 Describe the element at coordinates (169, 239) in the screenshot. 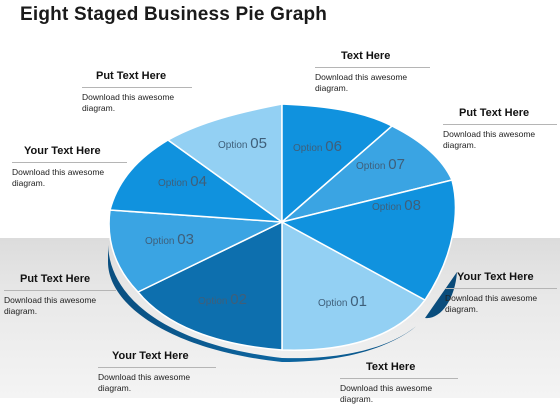

I see `slice-label-03: Option 03` at that location.